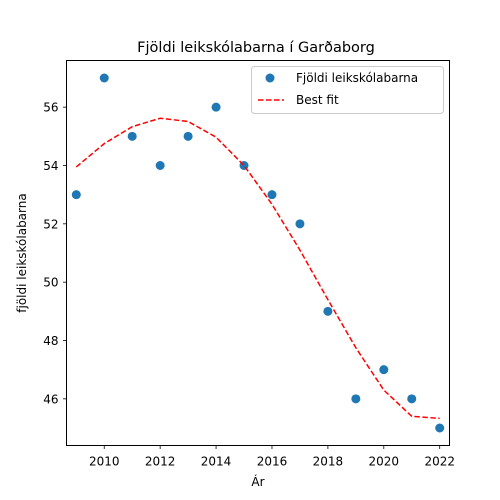 The height and width of the screenshot is (500, 500). Describe the element at coordinates (50, 399) in the screenshot. I see `y-tick-label: 46` at that location.